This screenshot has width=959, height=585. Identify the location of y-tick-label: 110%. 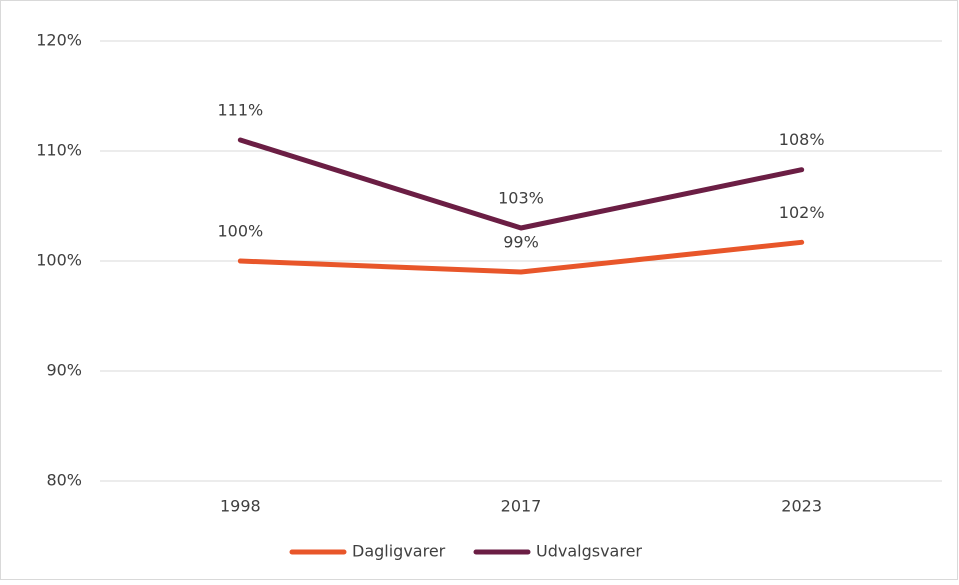
(59, 150).